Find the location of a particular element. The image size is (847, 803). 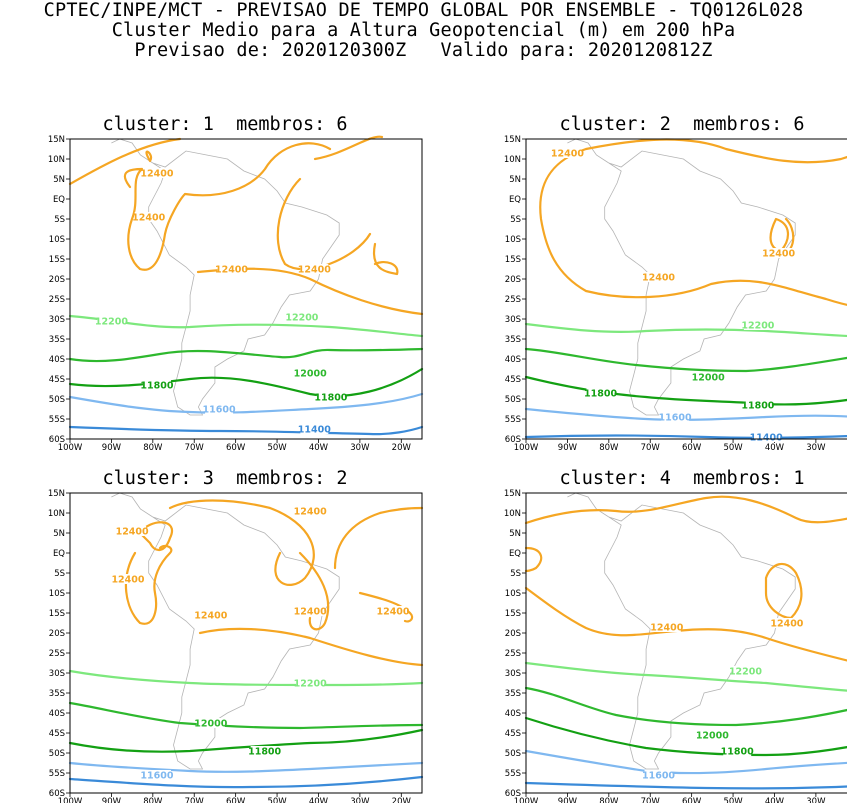

lat-tick-label: 15N is located at coordinates (56, 494).